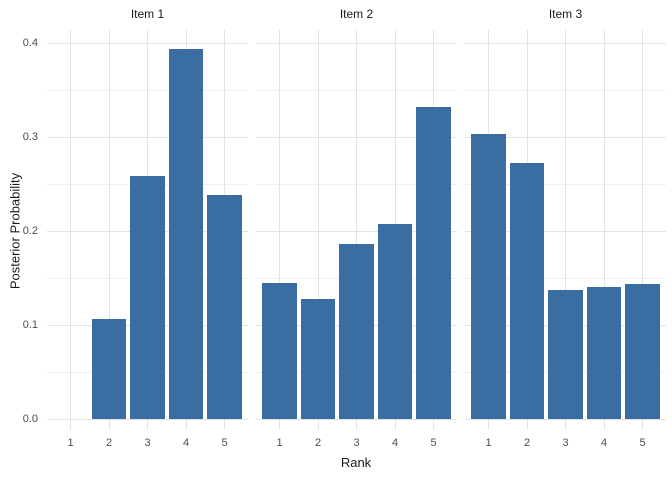 This screenshot has height=480, width=672. I want to click on y-tick-label: 0.0, so click(30, 418).